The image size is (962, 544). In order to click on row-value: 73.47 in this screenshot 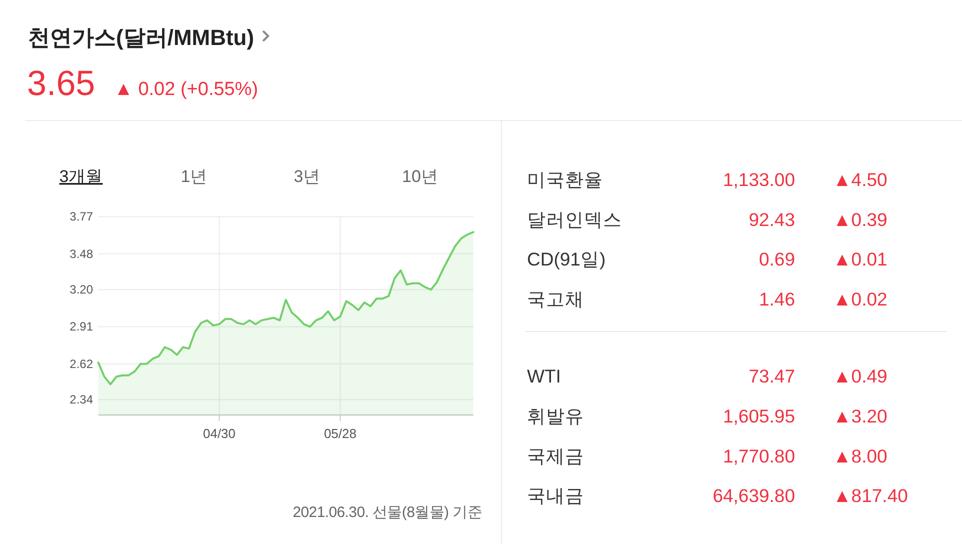, I will do `click(771, 376)`.